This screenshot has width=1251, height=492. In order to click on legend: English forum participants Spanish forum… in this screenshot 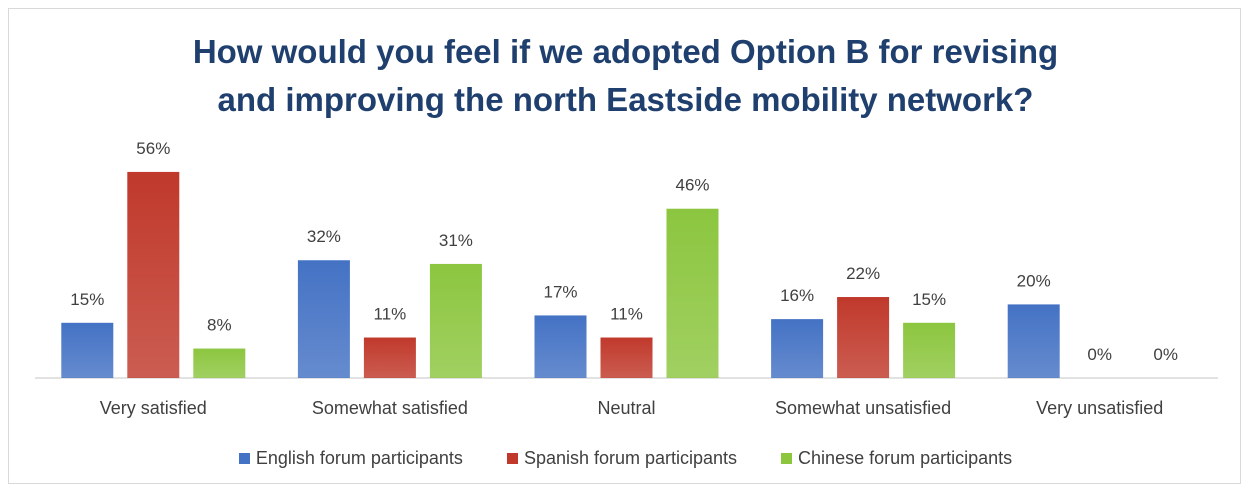, I will do `click(625, 458)`.